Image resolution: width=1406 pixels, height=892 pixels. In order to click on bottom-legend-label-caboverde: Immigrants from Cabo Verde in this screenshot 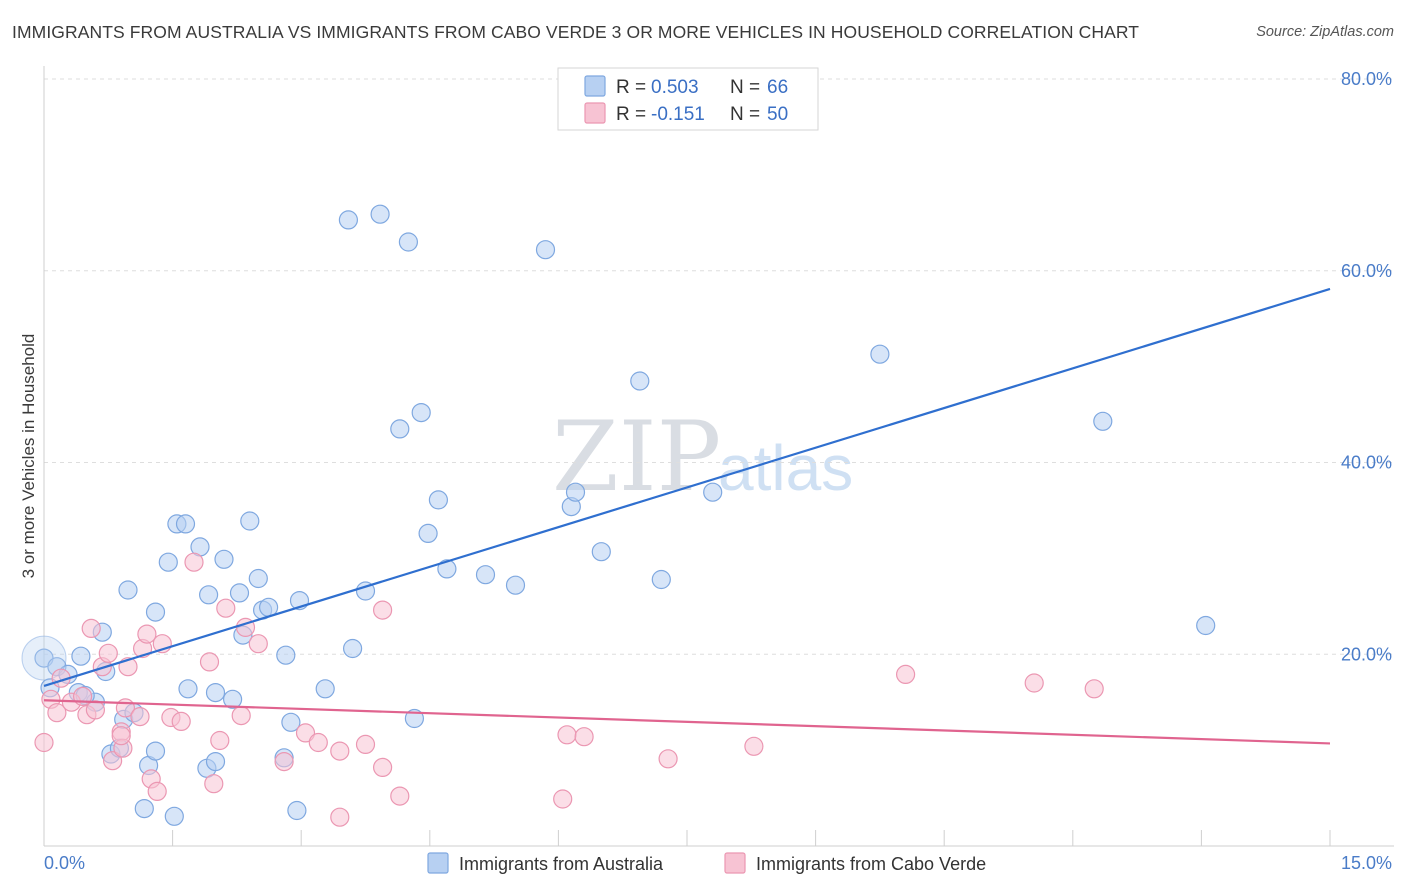, I will do `click(871, 864)`.